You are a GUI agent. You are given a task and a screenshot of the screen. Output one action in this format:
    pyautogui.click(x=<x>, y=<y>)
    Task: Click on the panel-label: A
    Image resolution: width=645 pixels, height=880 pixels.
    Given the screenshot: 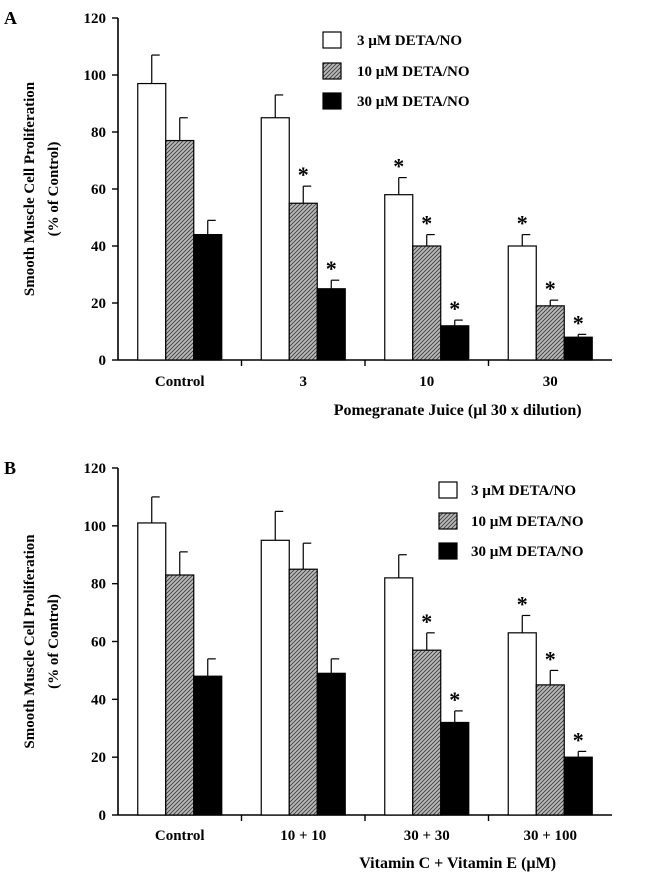 What is the action you would take?
    pyautogui.click(x=10, y=18)
    